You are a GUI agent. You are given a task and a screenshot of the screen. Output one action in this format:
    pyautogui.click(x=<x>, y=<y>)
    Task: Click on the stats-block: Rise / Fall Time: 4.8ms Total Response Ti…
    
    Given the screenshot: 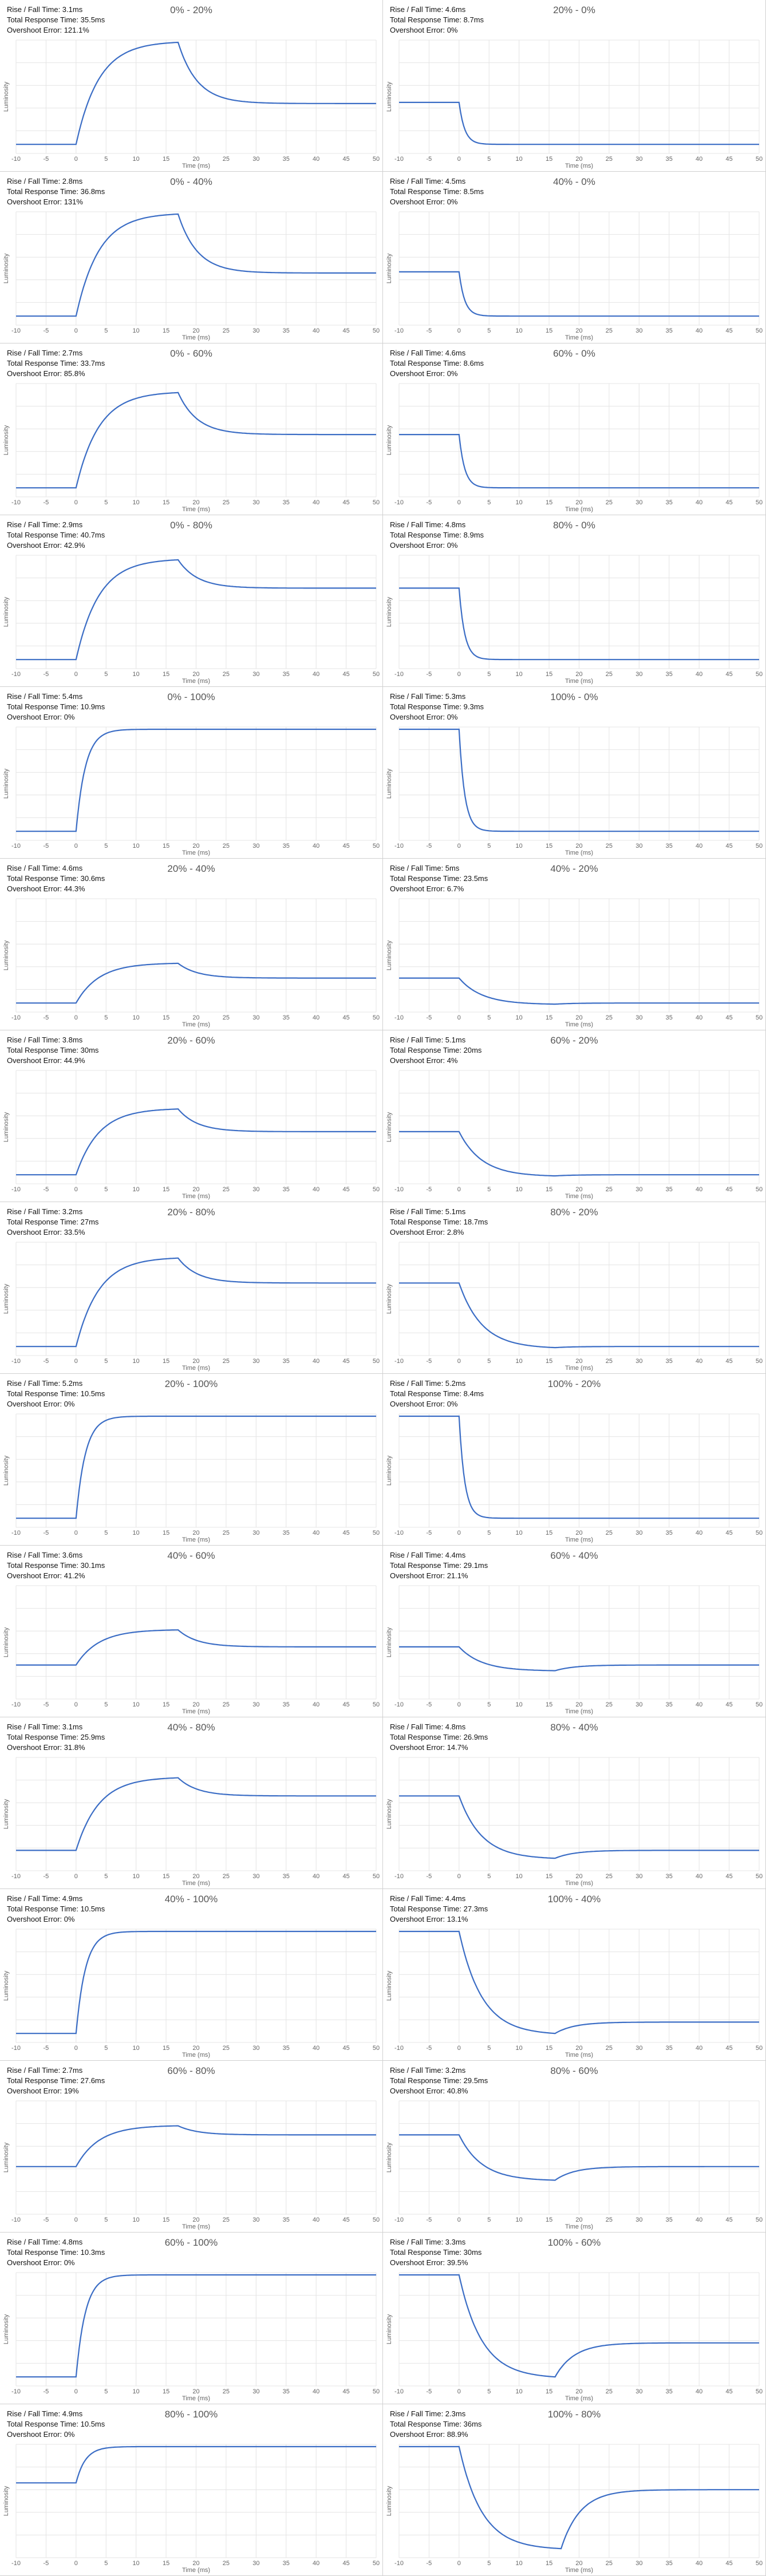 What is the action you would take?
    pyautogui.click(x=439, y=1737)
    